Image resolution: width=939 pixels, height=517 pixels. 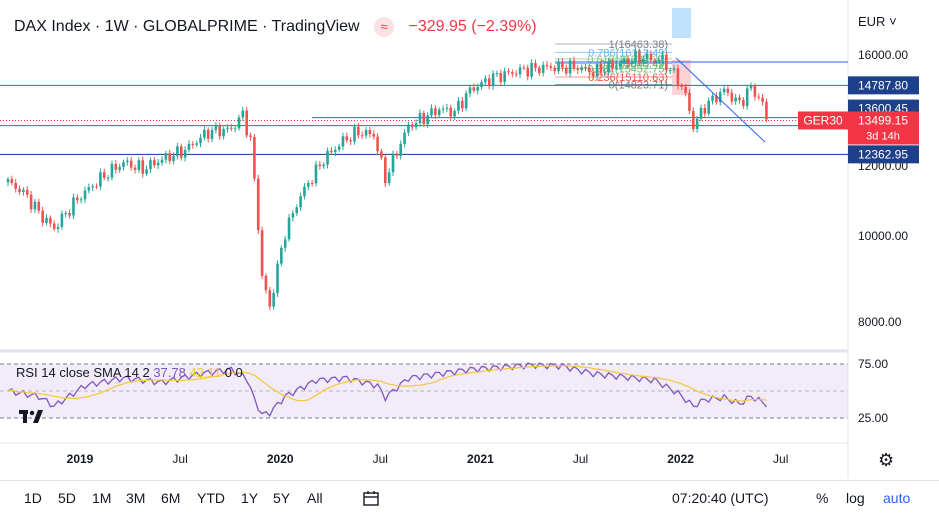 What do you see at coordinates (886, 460) in the screenshot?
I see `settings-icon: ⚙` at bounding box center [886, 460].